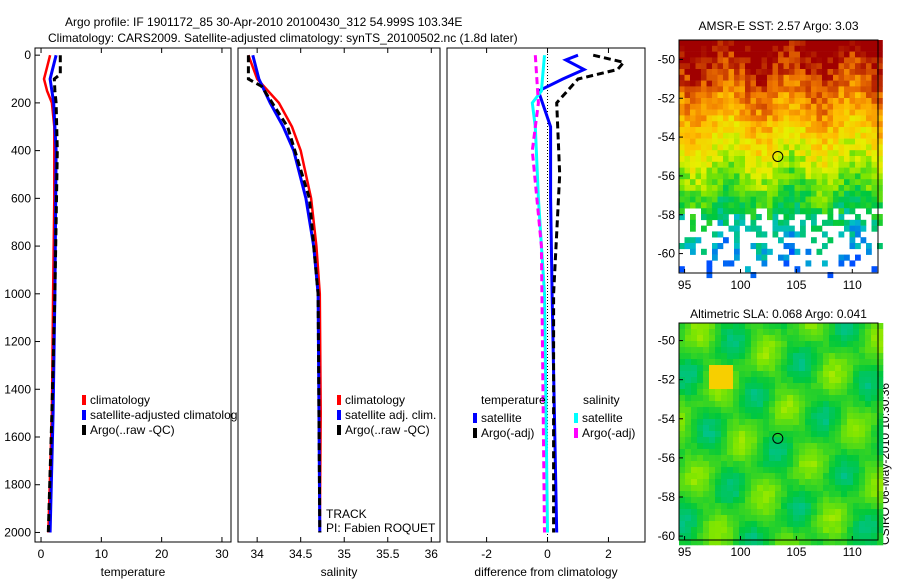  I want to click on y-tick-label: -56, so click(667, 176).